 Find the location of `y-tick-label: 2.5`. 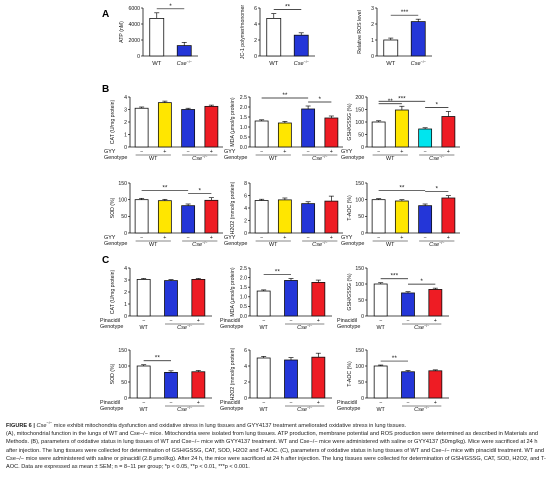

y-tick-label: 2.5 is located at coordinates (243, 269).